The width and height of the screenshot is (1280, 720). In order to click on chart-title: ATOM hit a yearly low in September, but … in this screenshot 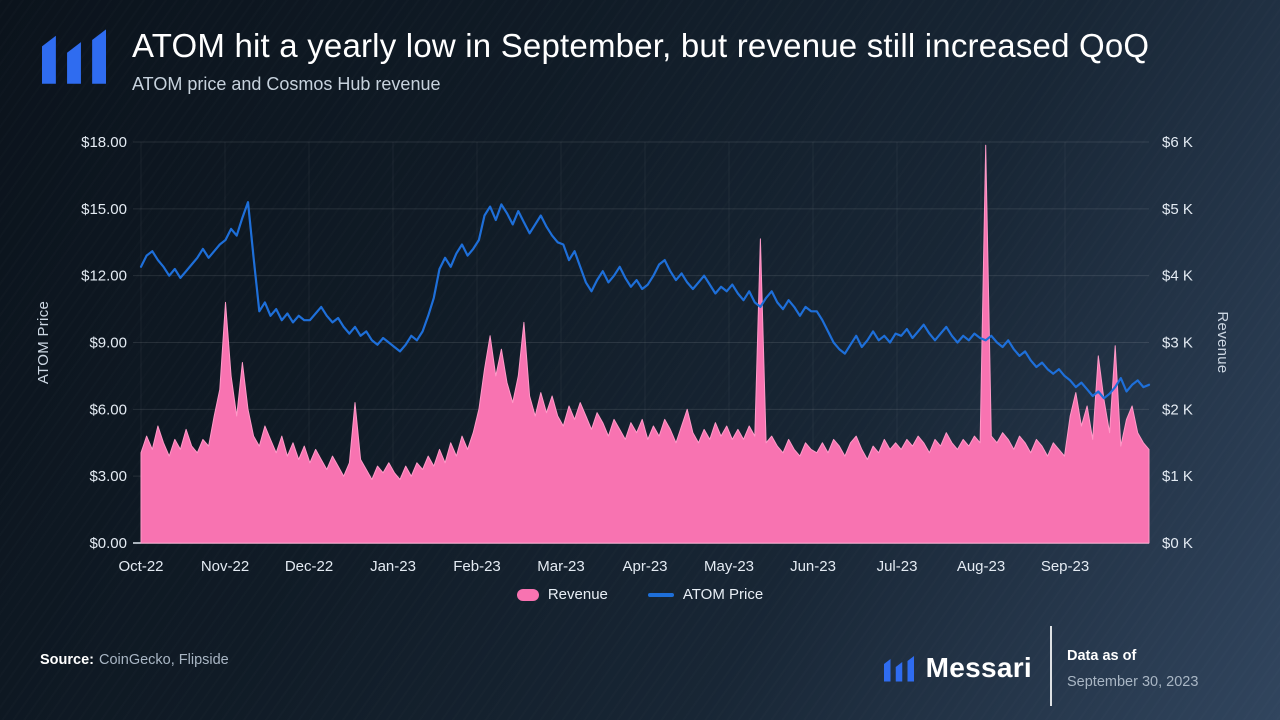, I will do `click(641, 45)`.